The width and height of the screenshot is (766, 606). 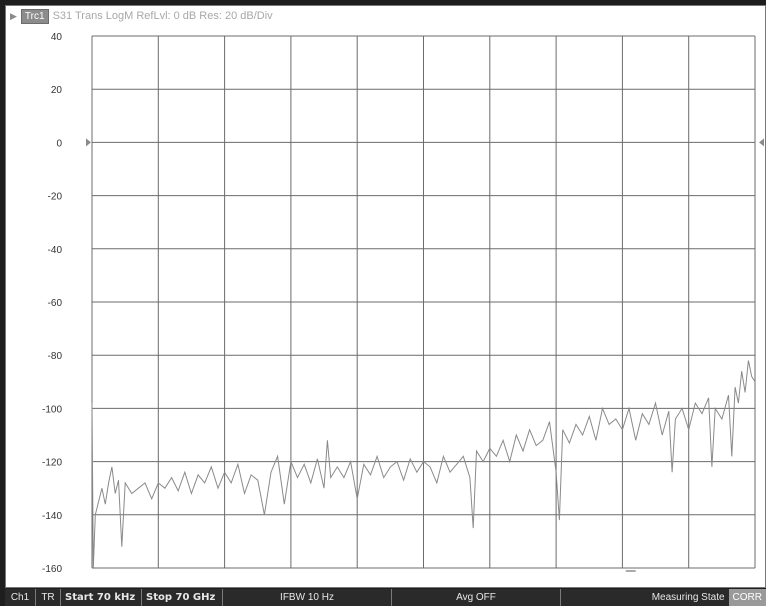 What do you see at coordinates (57, 90) in the screenshot?
I see `y-tick-label: 20` at bounding box center [57, 90].